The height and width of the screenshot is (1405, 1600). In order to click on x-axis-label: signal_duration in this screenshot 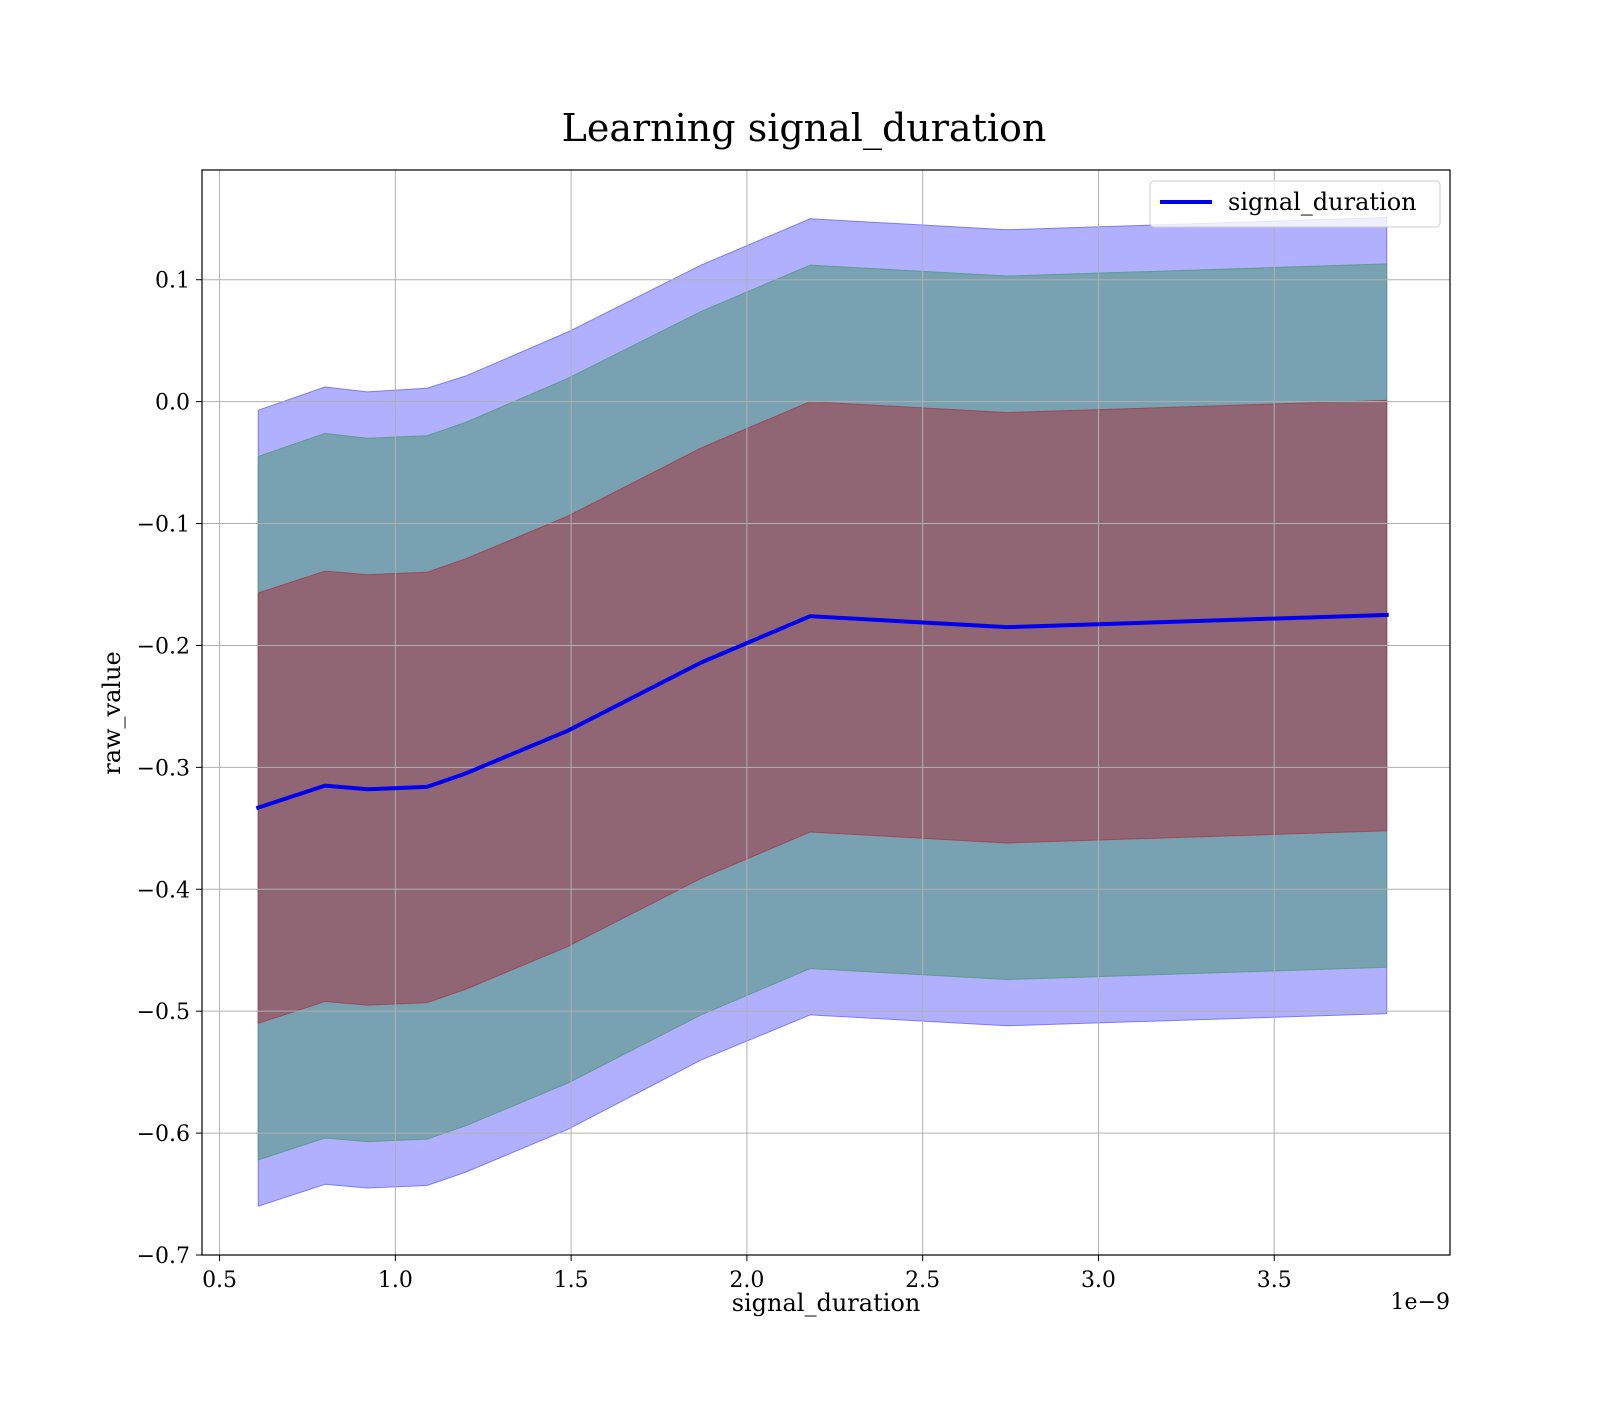, I will do `click(826, 1303)`.